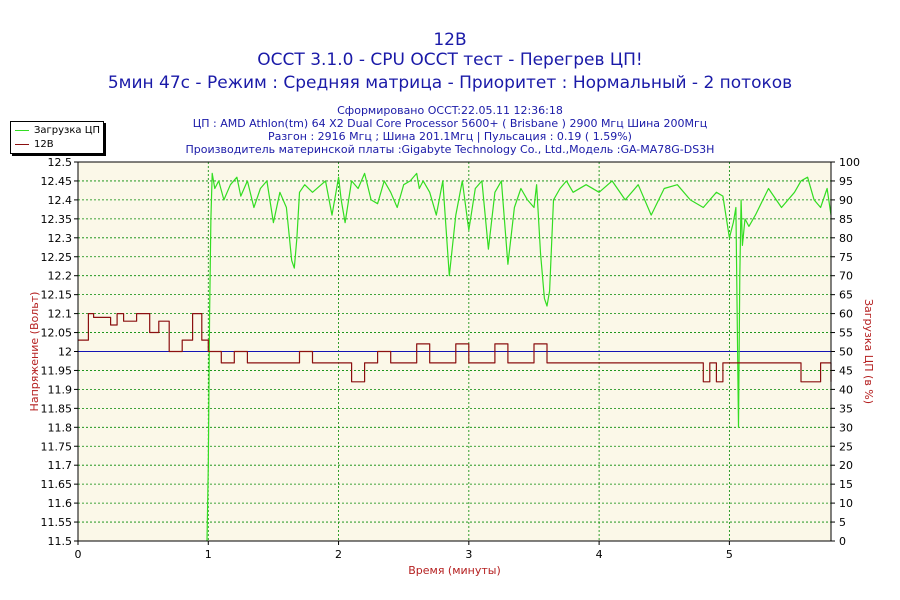 The image size is (900, 600). I want to click on y-right-tick-label: 55, so click(846, 333).